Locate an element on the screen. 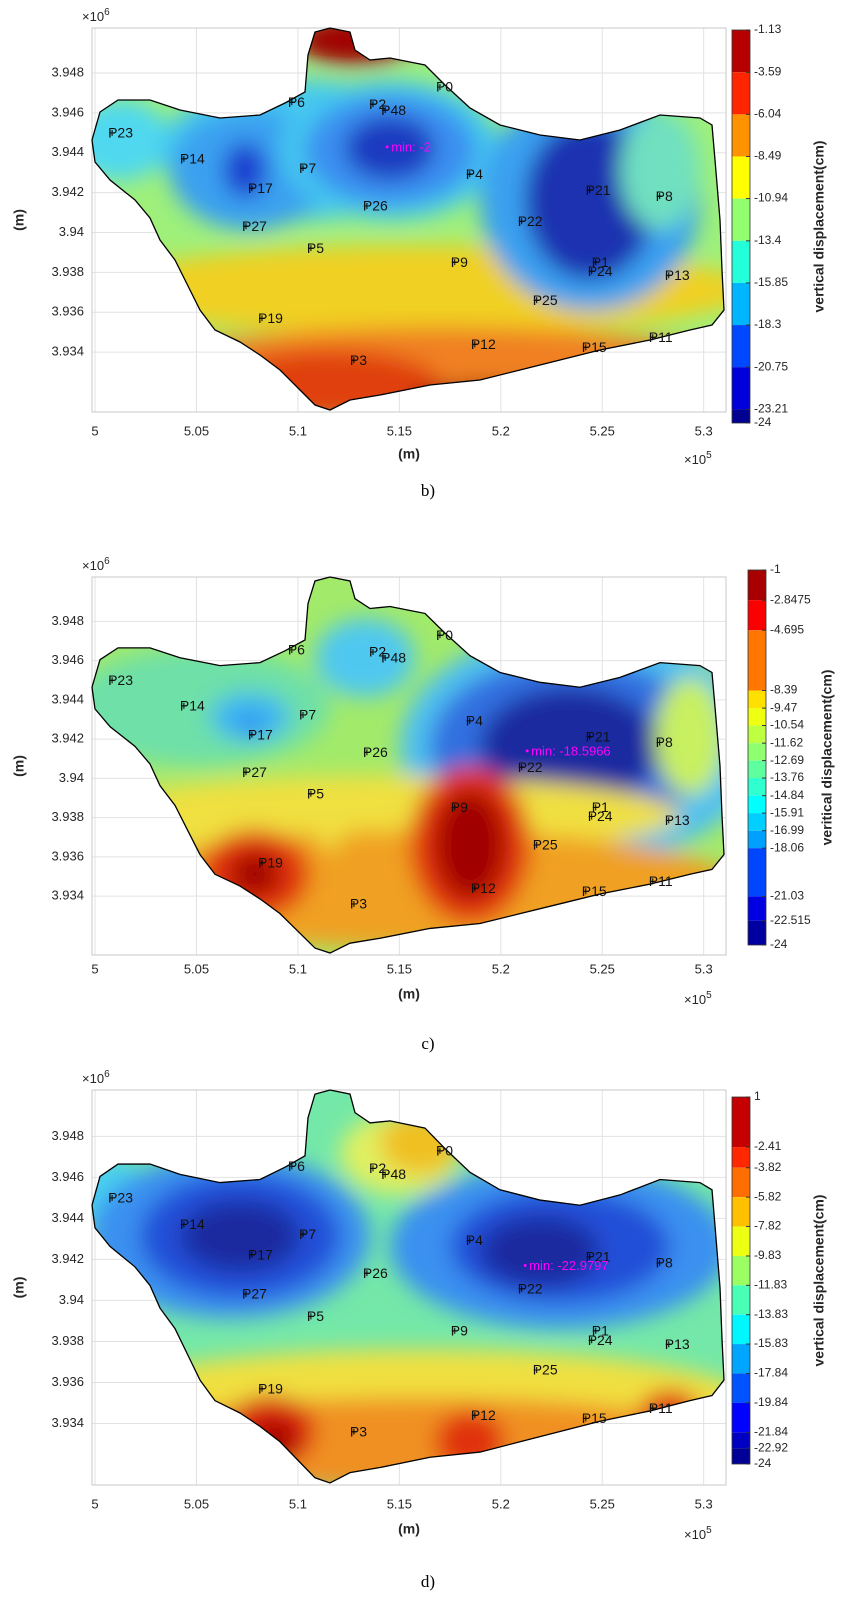  axis-exponent: ×10⁵ is located at coordinates (698, 1534).